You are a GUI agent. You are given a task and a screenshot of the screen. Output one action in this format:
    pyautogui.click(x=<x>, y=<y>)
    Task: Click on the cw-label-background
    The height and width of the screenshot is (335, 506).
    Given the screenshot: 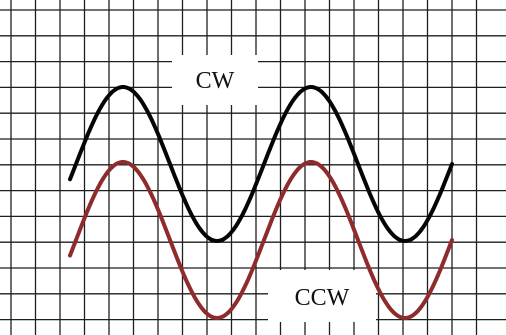 What is the action you would take?
    pyautogui.click(x=215, y=80)
    